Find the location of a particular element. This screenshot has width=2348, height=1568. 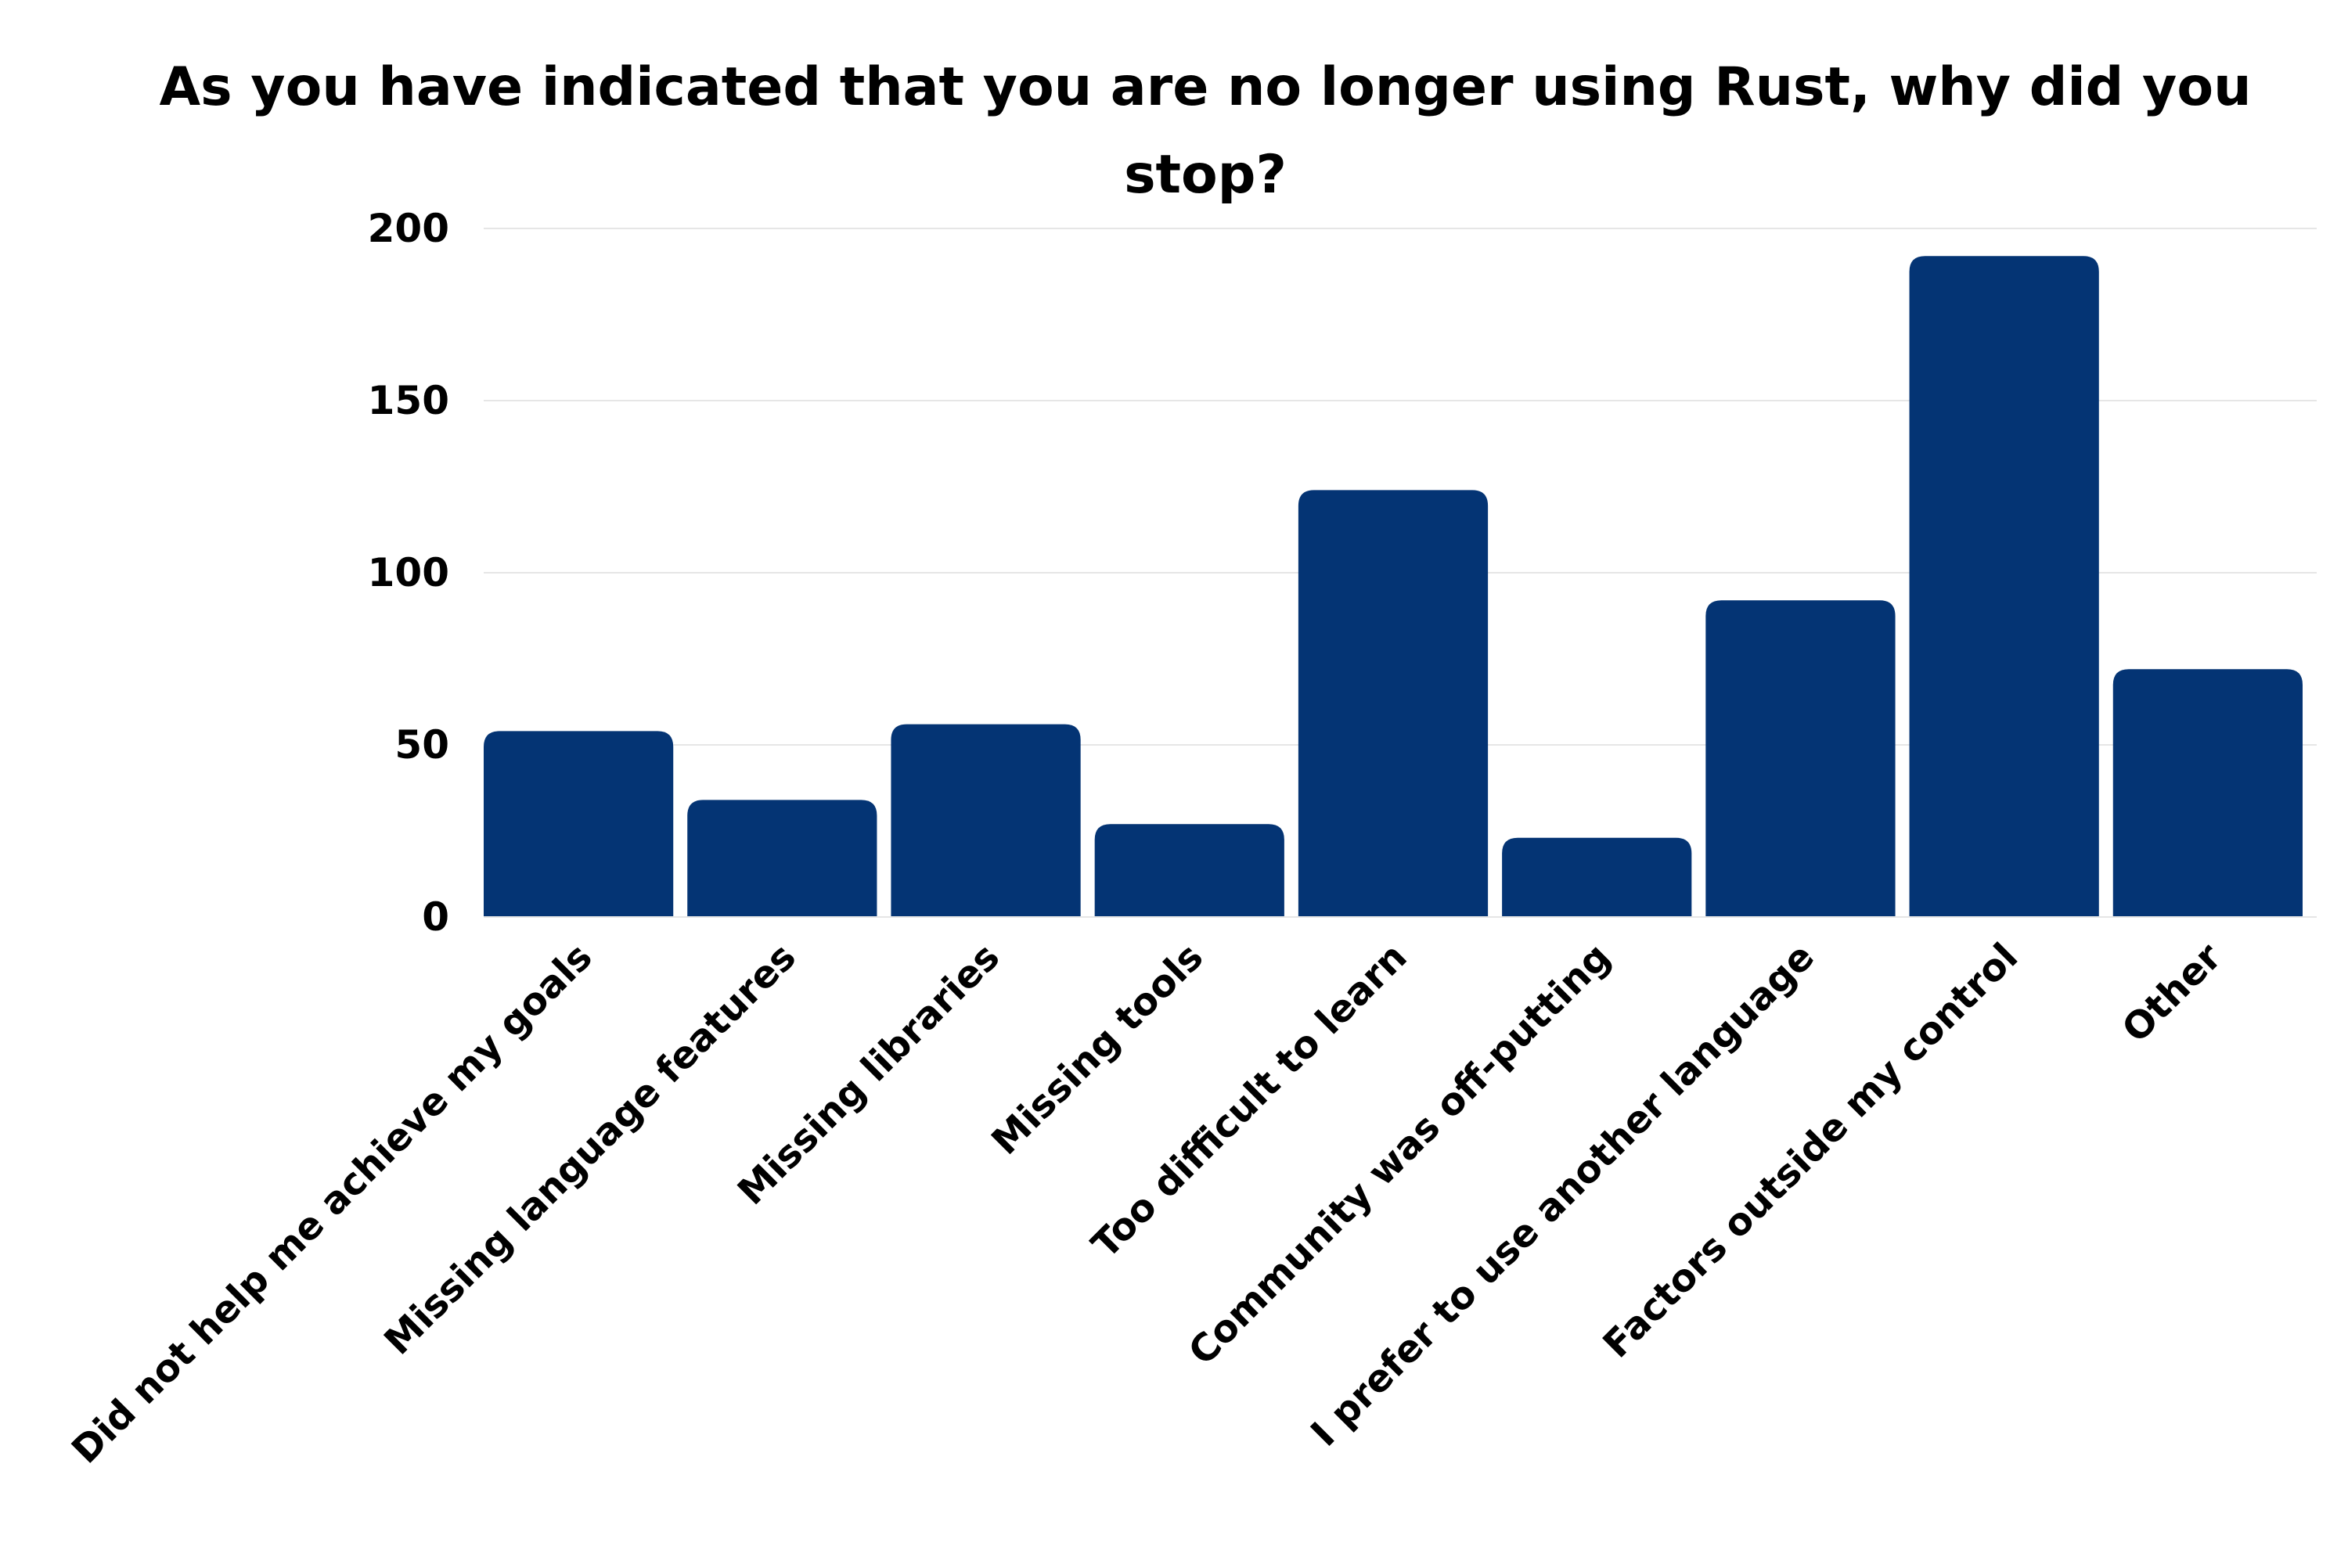

x-tick-label: Factors outside my control is located at coordinates (1811, 1151).